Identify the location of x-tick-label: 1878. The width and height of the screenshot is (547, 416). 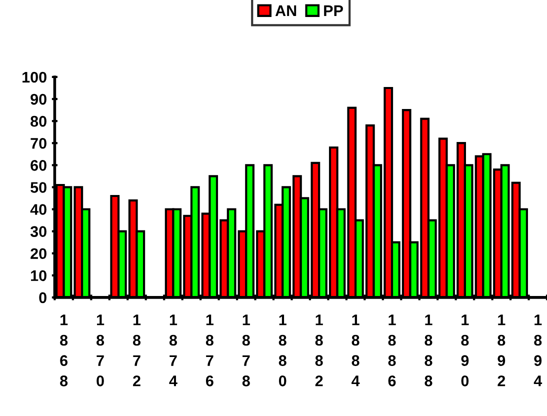
(246, 350).